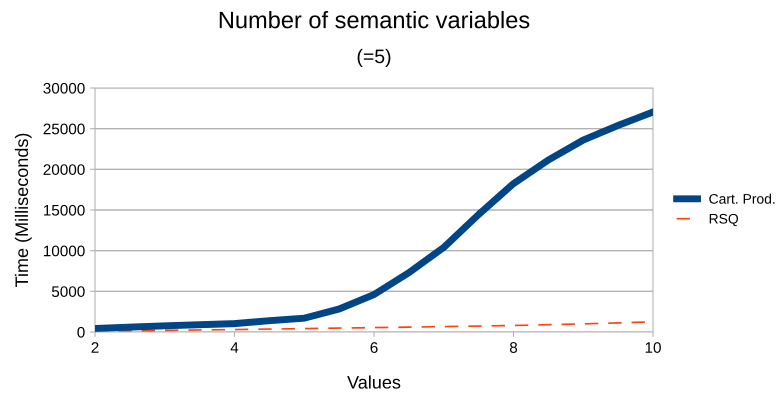  What do you see at coordinates (64, 129) in the screenshot?
I see `y-tick-label: 25000` at bounding box center [64, 129].